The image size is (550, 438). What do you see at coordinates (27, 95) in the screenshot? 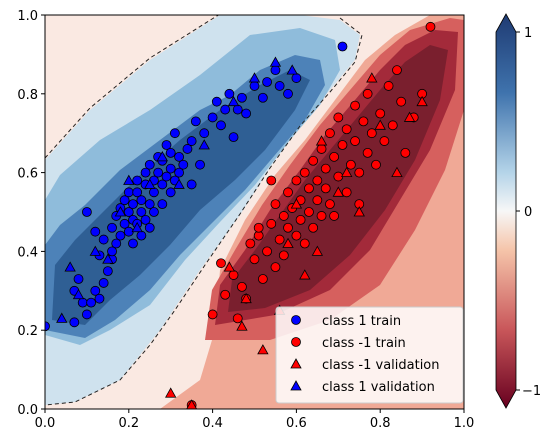
I see `y-tick-label: 0.8` at bounding box center [27, 95].